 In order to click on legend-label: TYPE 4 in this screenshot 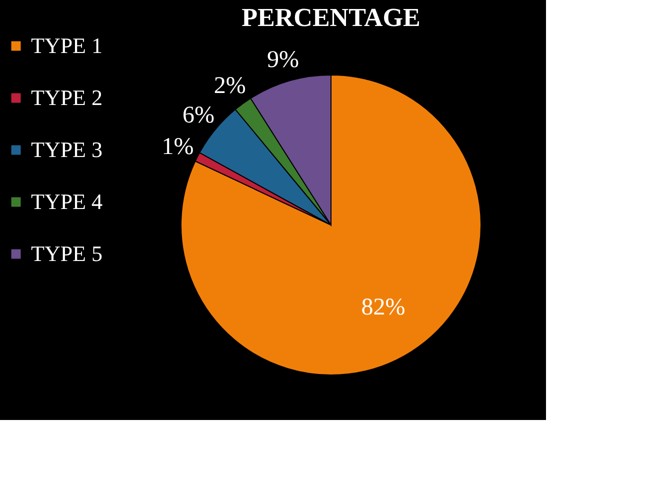, I will do `click(66, 201)`.